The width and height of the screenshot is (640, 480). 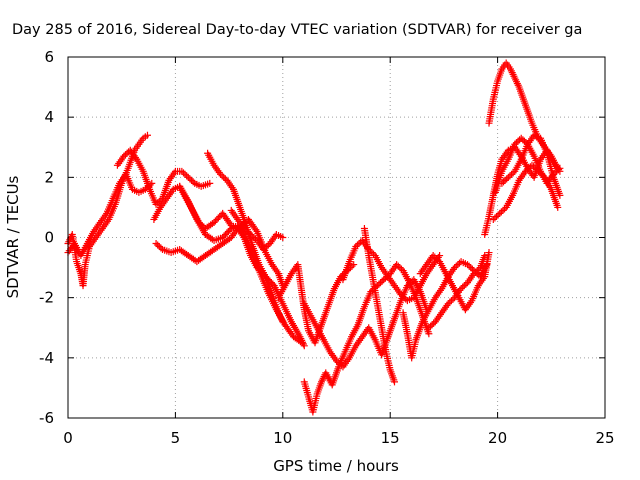 What do you see at coordinates (49, 177) in the screenshot?
I see `y-tick-label: 2` at bounding box center [49, 177].